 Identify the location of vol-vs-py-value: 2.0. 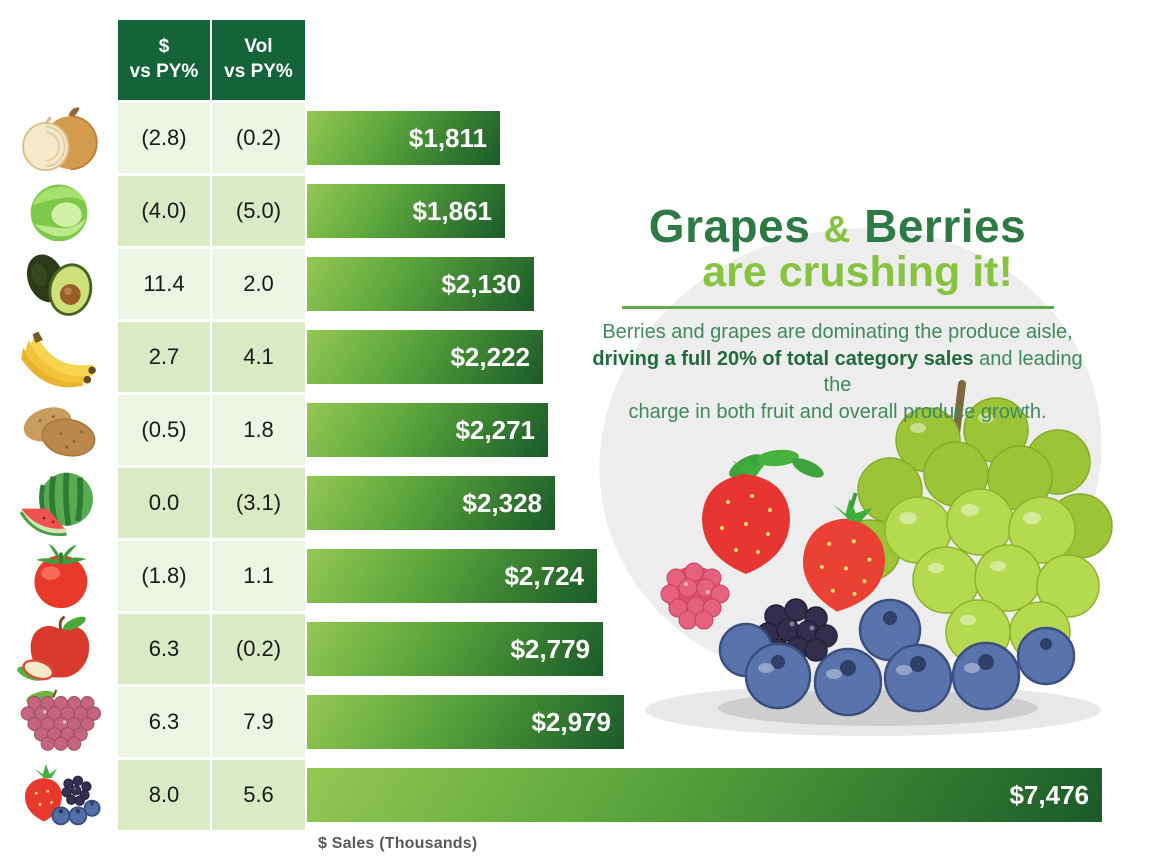
(258, 284).